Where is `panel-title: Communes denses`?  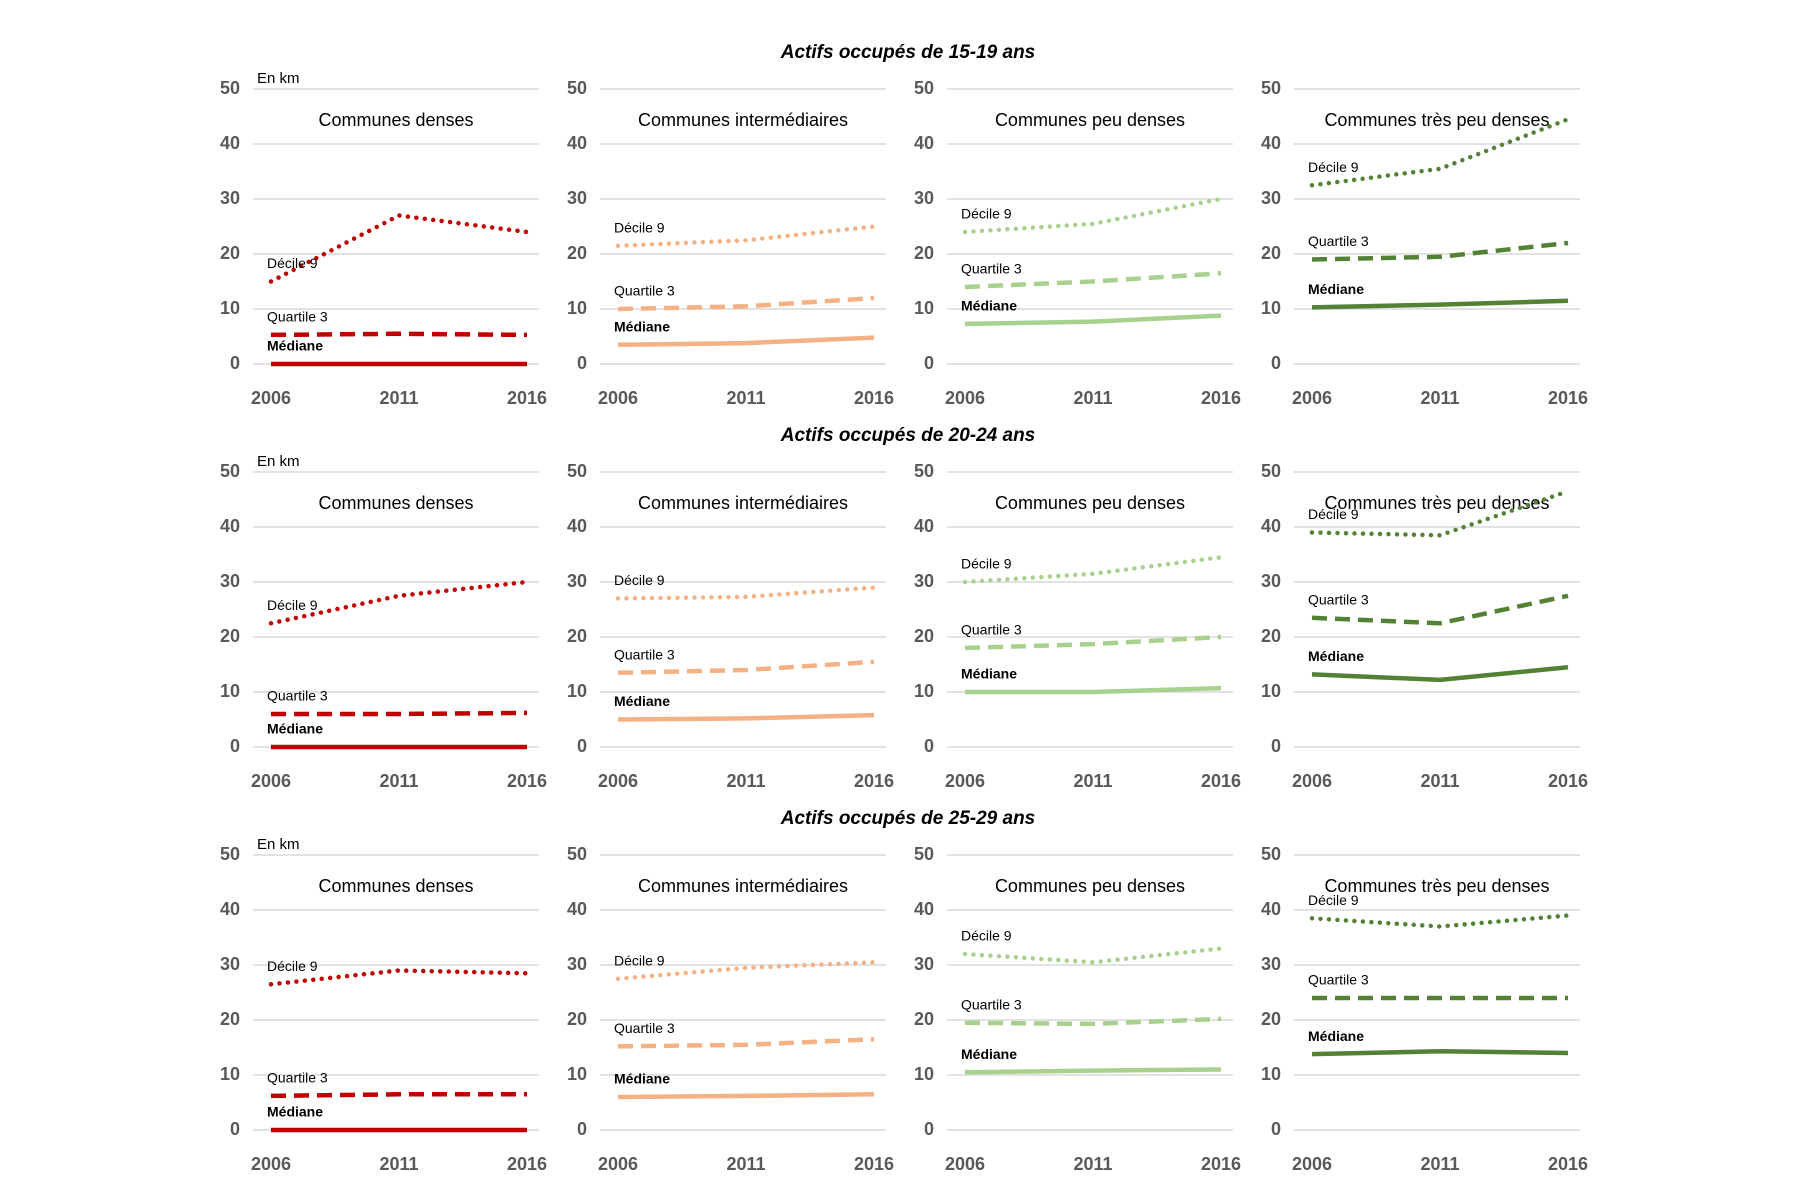
panel-title: Communes denses is located at coordinates (395, 120).